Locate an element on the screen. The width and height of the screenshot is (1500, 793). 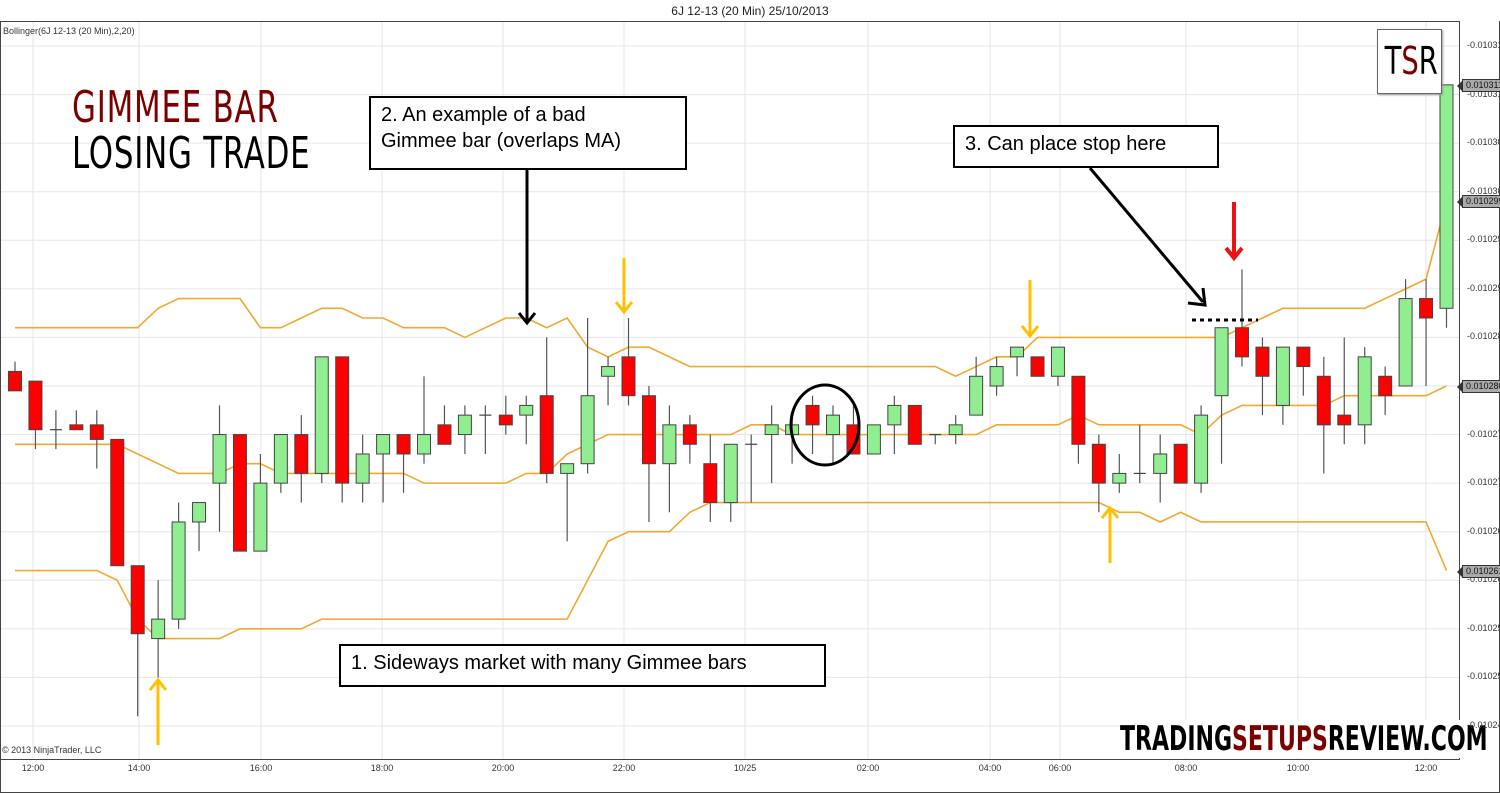
x-tick-label: 22:00 is located at coordinates (624, 768).